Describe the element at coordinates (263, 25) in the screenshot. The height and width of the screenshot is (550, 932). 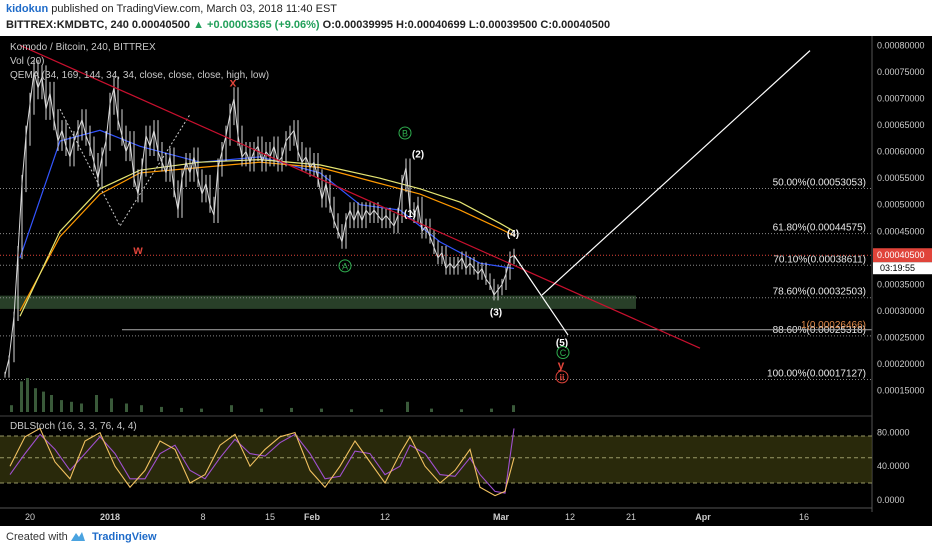
I see `price-change: +0.00003365 (+9.06%)` at that location.